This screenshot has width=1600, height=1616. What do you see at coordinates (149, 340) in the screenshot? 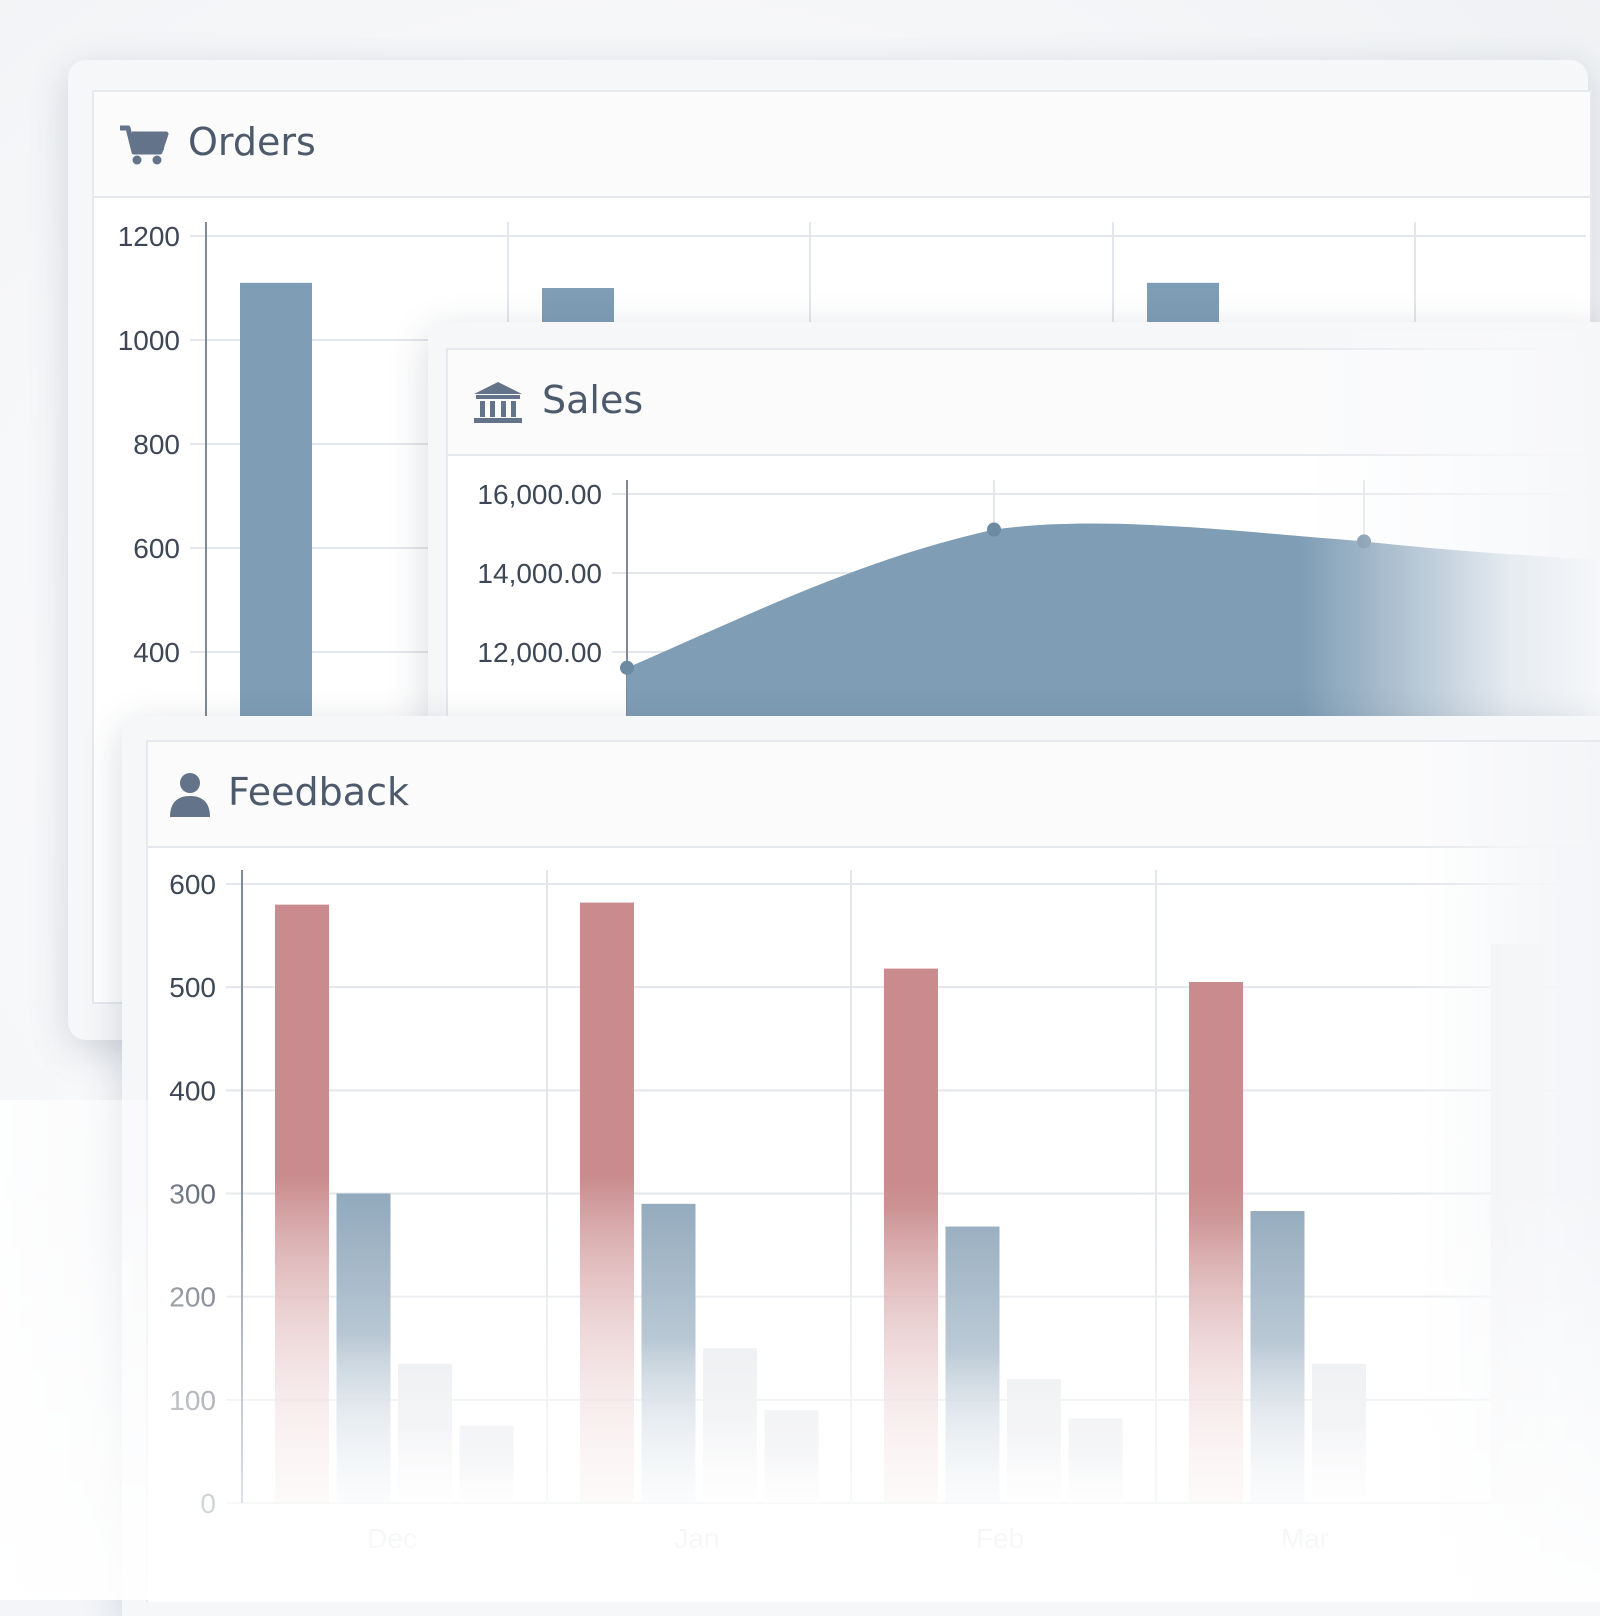
I see `orders-y-tick-label: 1000` at bounding box center [149, 340].